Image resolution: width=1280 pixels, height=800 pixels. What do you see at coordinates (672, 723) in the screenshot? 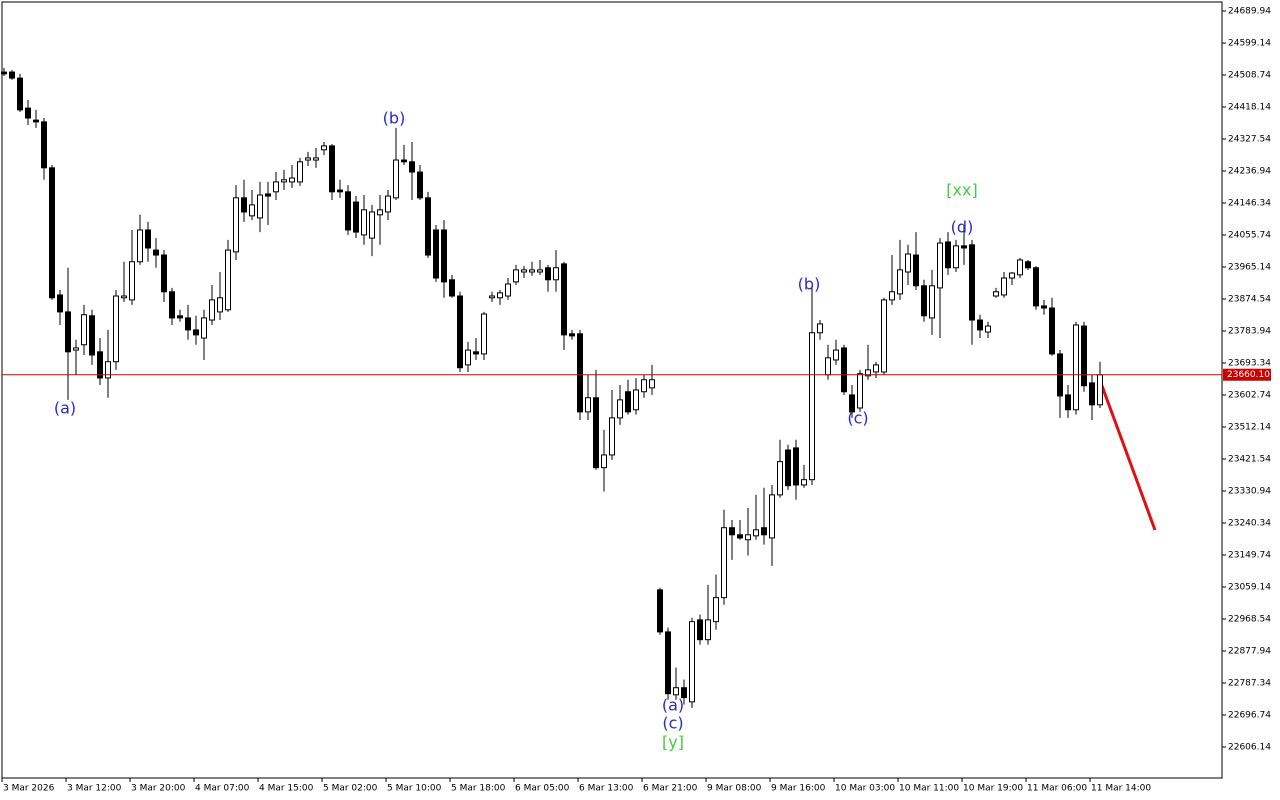
I see `wave-label: (c)` at bounding box center [672, 723].